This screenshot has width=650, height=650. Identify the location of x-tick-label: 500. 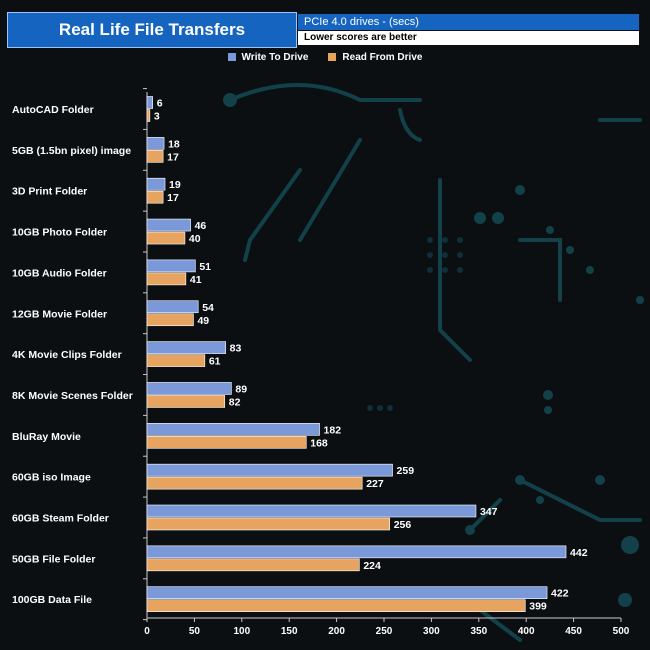
(621, 631).